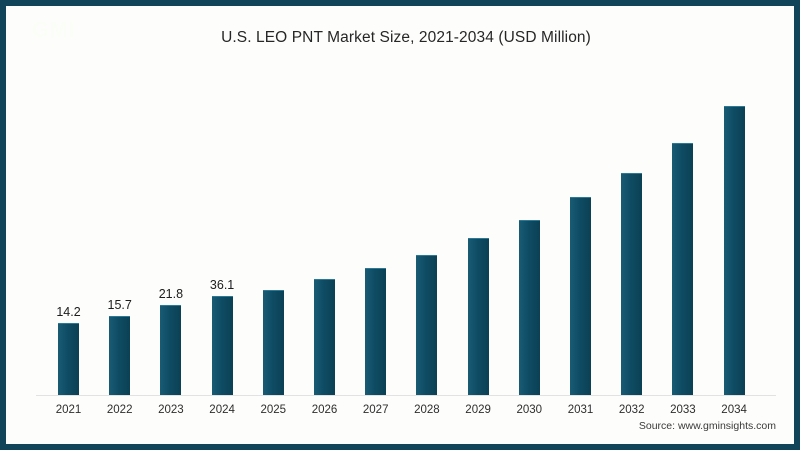 Image resolution: width=800 pixels, height=450 pixels. Describe the element at coordinates (580, 296) in the screenshot. I see `bar-2031` at that location.